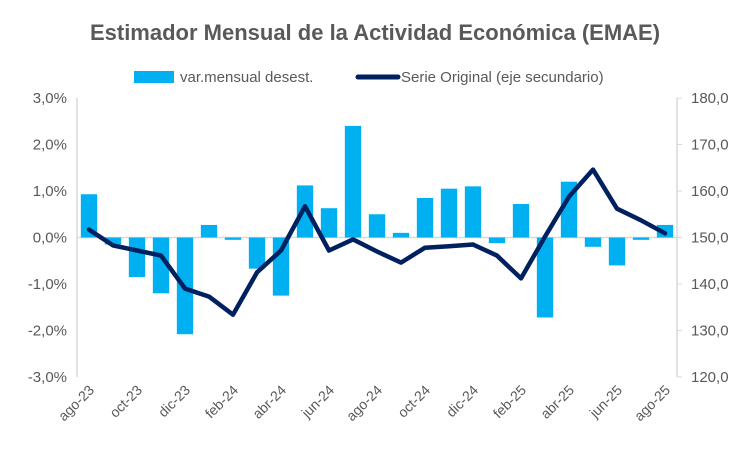 This screenshot has height=450, width=750. Describe the element at coordinates (710, 145) in the screenshot. I see `y-secondary-tick-label: 170,0` at that location.